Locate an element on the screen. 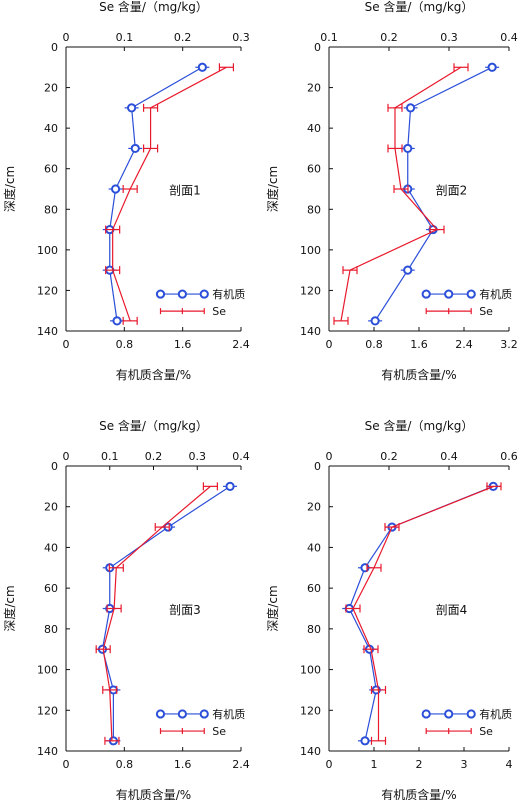 The height and width of the screenshot is (804, 525). panel-label: 剖面3 is located at coordinates (185, 610).